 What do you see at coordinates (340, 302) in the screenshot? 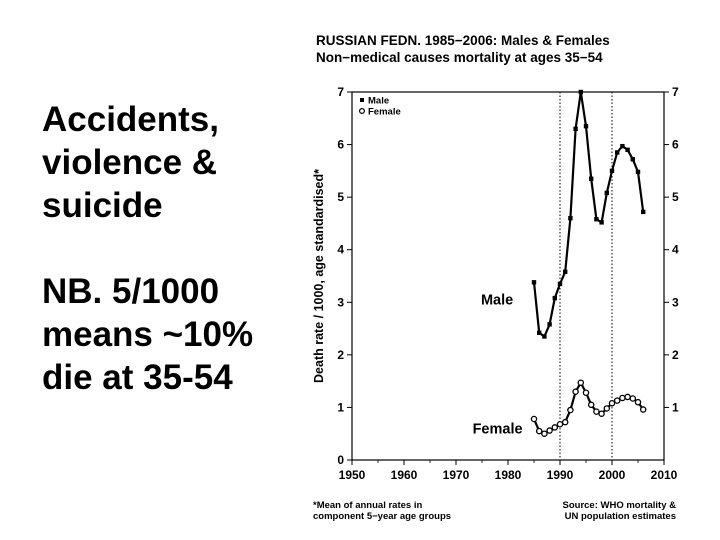
I see `y-tick-label-3: 3` at bounding box center [340, 302].